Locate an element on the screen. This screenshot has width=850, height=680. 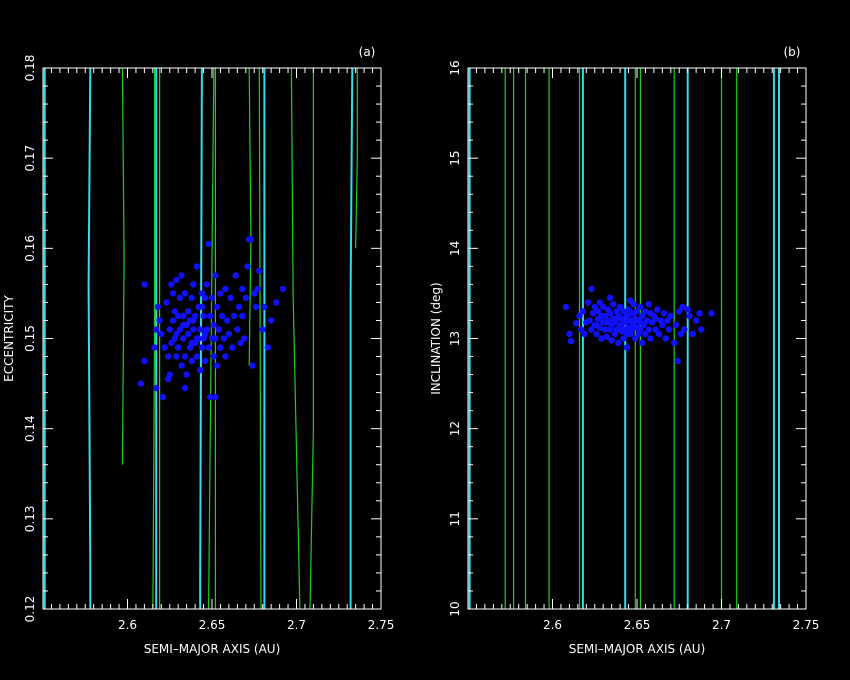
panel-label: (a) is located at coordinates (367, 52).